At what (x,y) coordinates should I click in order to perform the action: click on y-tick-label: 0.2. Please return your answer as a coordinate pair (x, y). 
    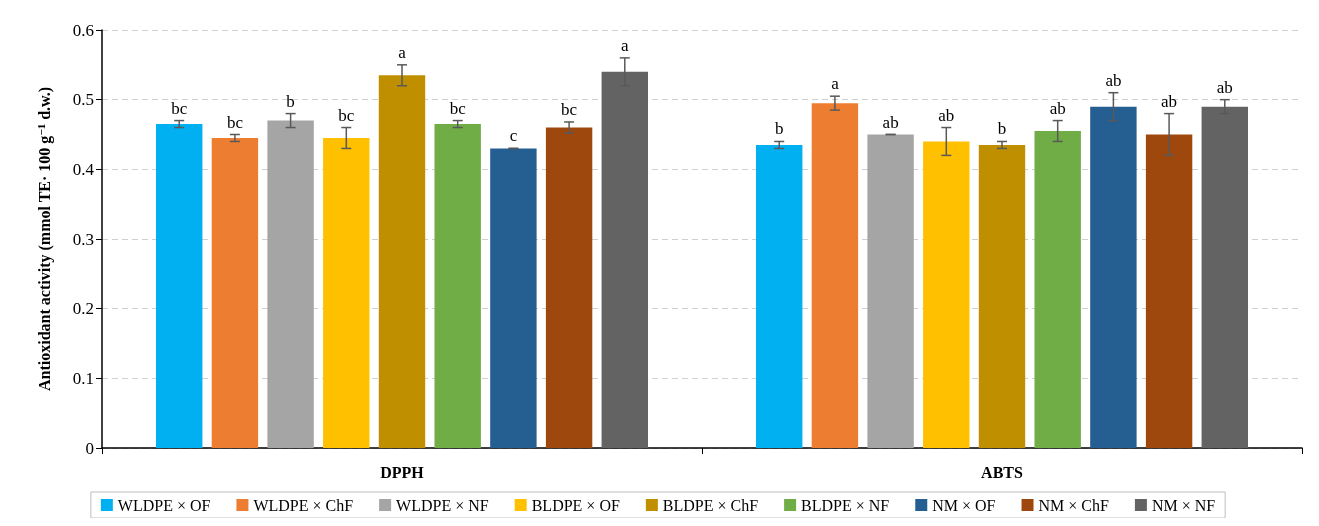
    Looking at the image, I should click on (83, 309).